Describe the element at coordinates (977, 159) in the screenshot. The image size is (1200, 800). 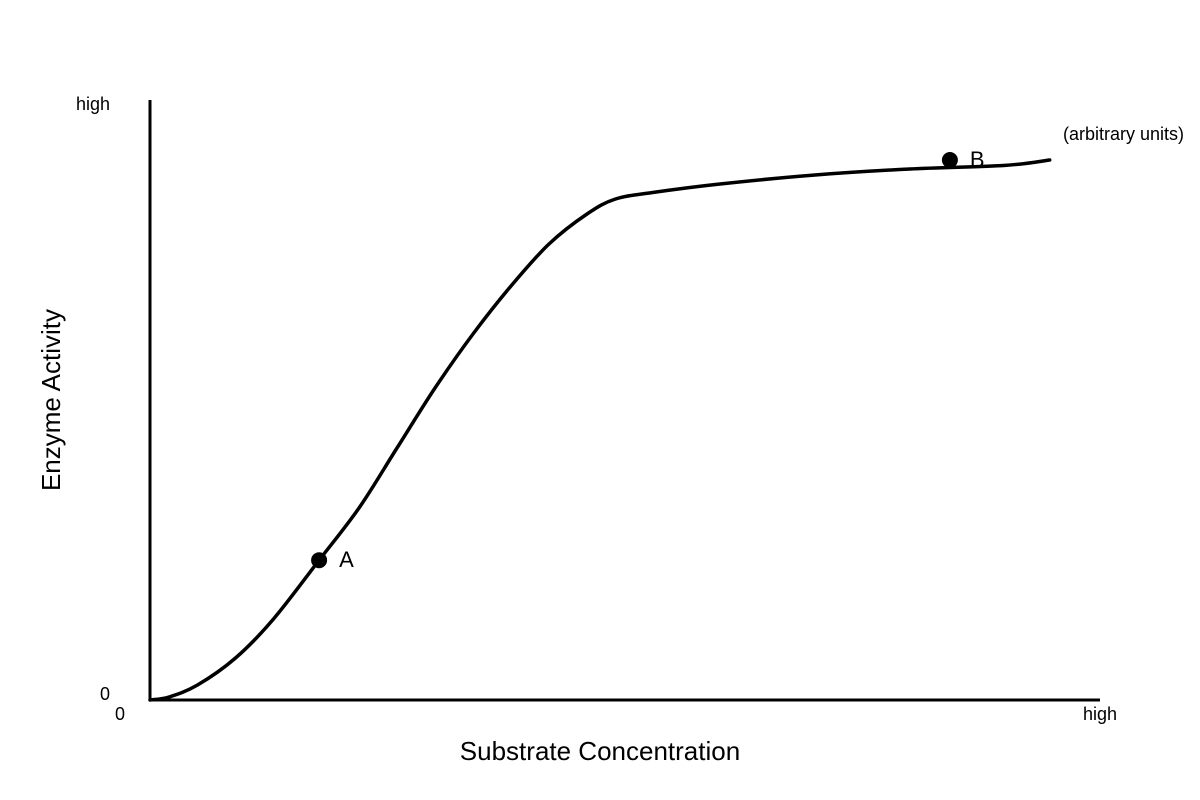
I see `point-b-label: B` at that location.